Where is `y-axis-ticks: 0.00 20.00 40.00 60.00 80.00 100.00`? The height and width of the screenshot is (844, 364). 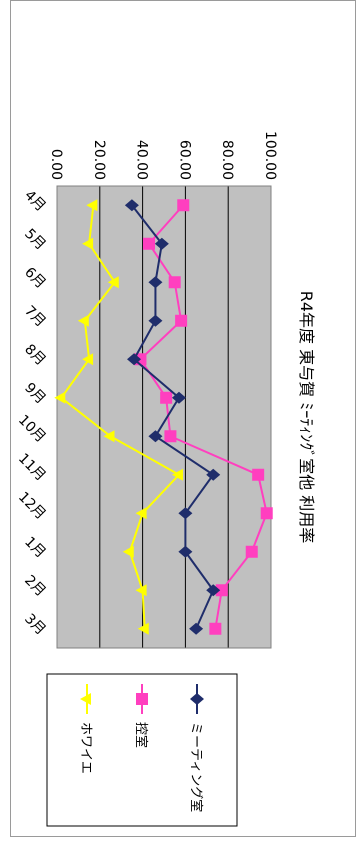
y-axis-ticks: 0.00 20.00 40.00 60.00 80.00 100.00 is located at coordinates (163, 155).